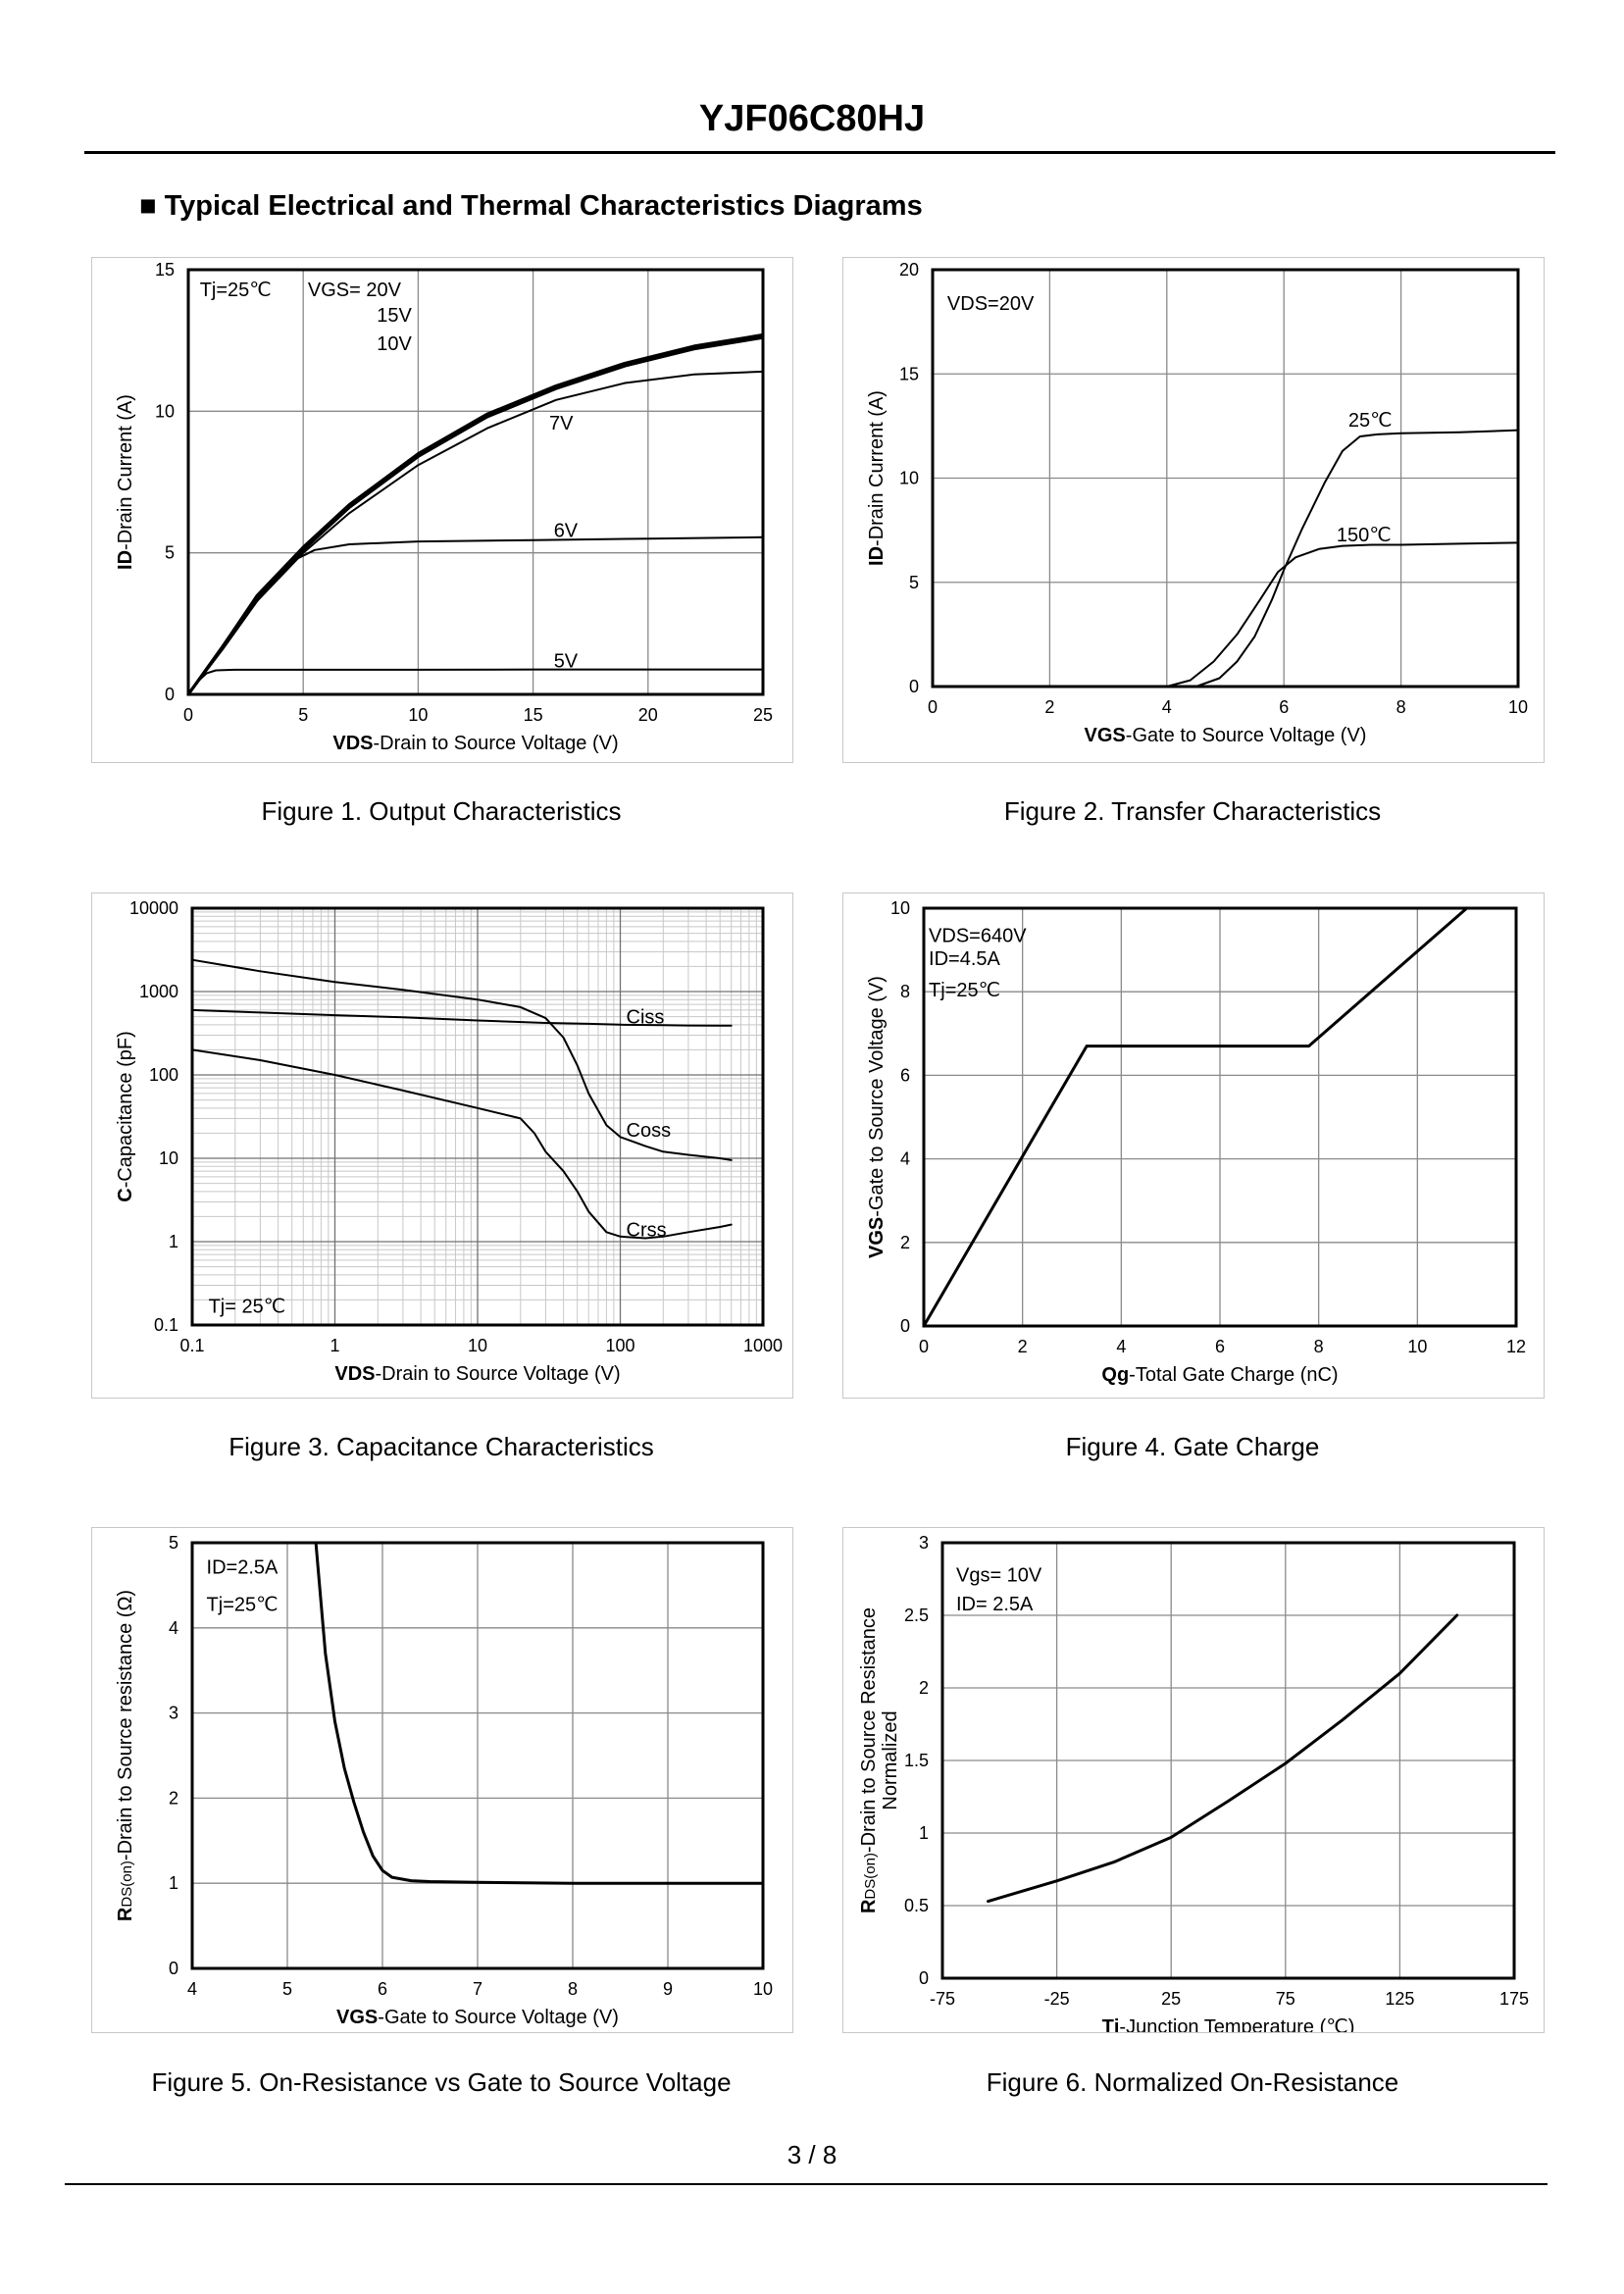 The width and height of the screenshot is (1624, 2294). Describe the element at coordinates (647, 1231) in the screenshot. I see `annotation-label: Crss` at that location.